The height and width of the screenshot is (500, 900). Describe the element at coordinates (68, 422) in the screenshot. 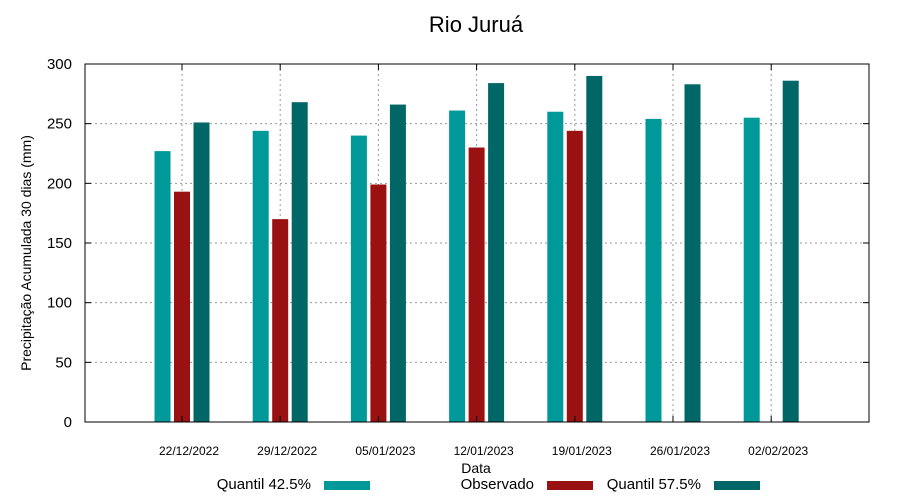

I see `y-tick-label: 0` at that location.